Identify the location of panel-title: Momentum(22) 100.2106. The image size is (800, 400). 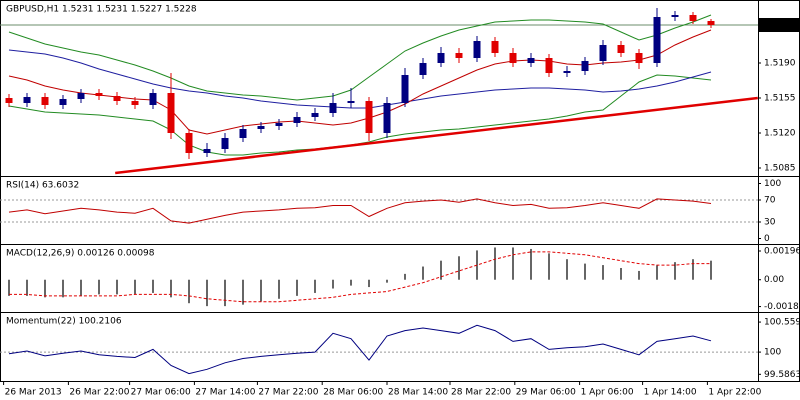
(64, 322).